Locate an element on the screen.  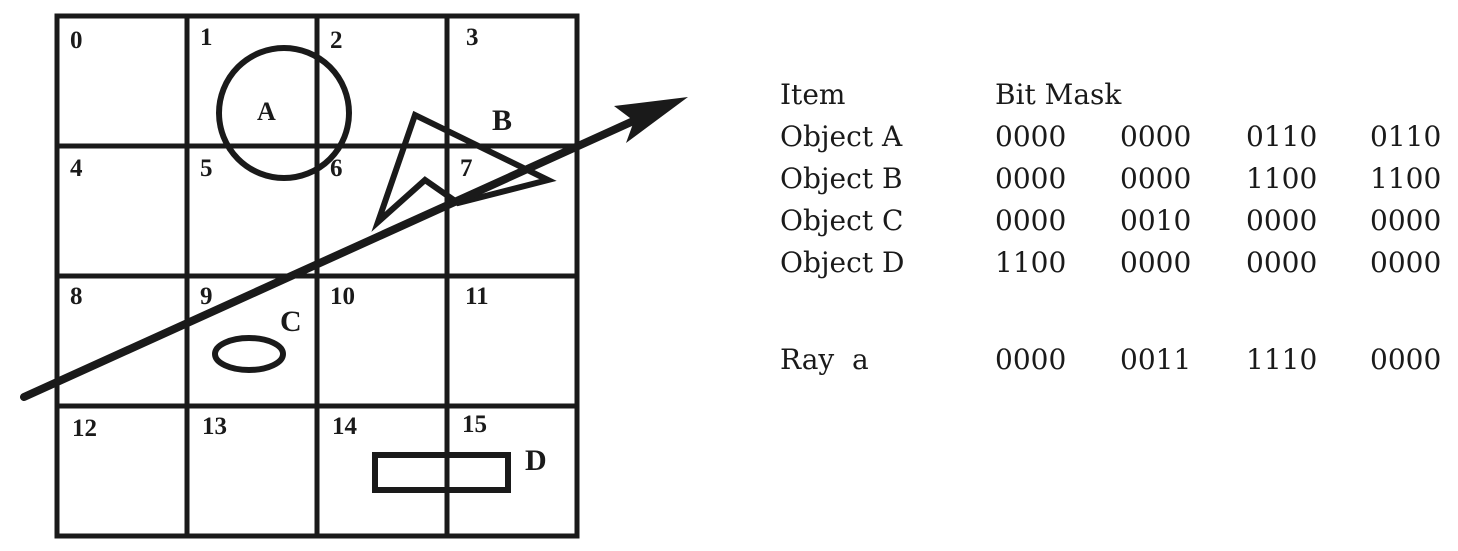
cell-number: 13 is located at coordinates (214, 426).